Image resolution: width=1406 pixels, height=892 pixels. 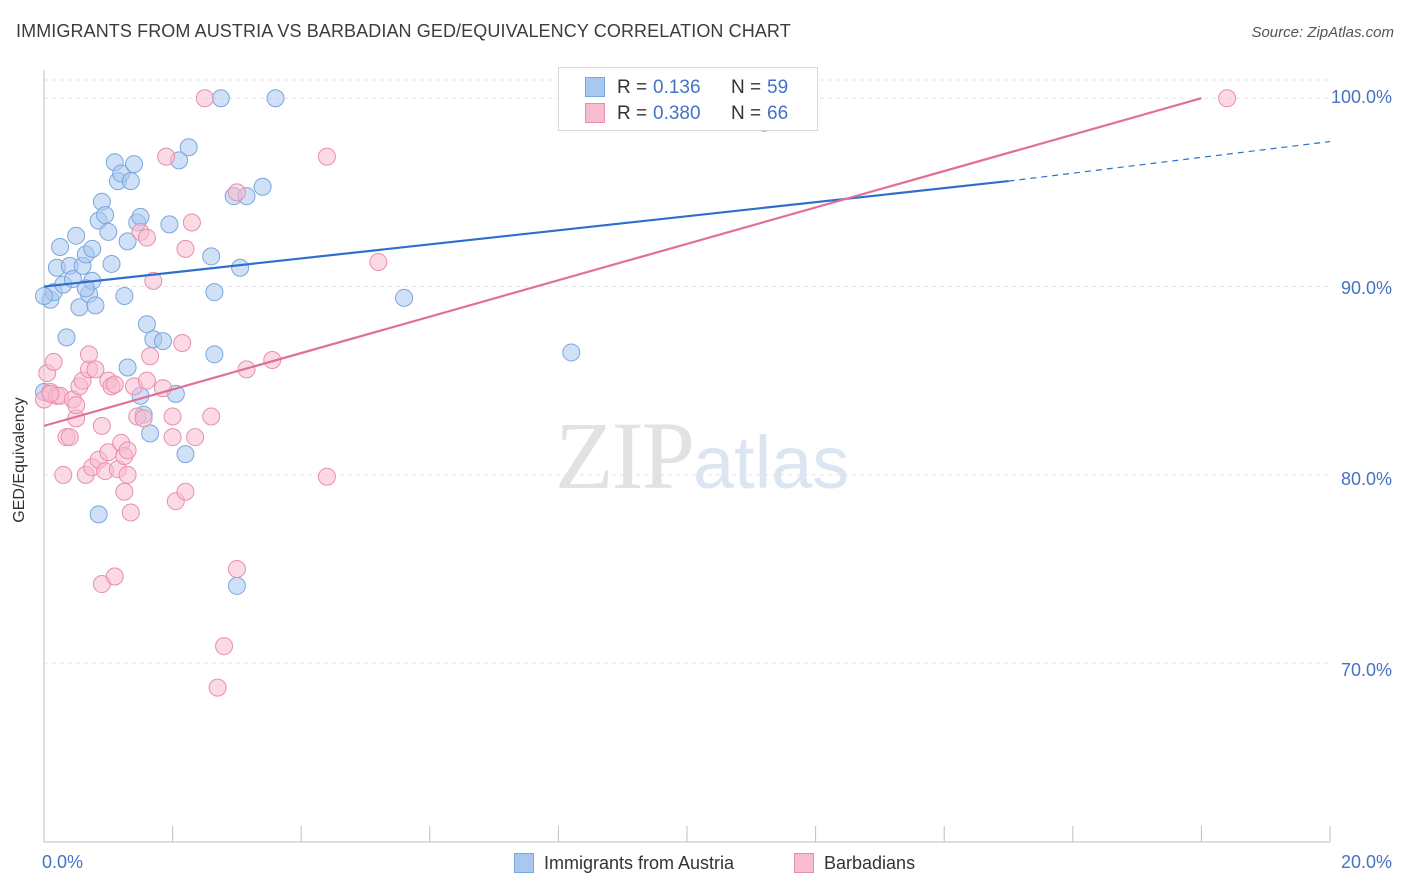 I want to click on source-label: Source: ZipAtlas.com, so click(x=1322, y=32).